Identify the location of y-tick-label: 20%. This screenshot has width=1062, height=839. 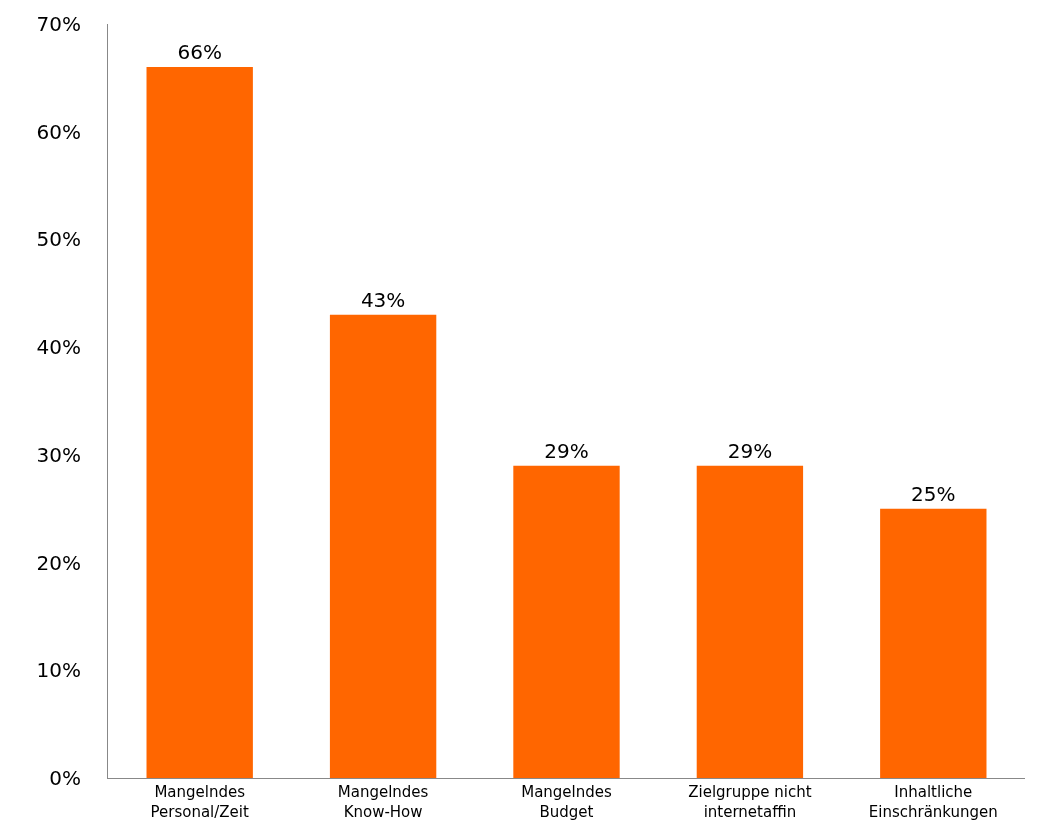
(58, 562).